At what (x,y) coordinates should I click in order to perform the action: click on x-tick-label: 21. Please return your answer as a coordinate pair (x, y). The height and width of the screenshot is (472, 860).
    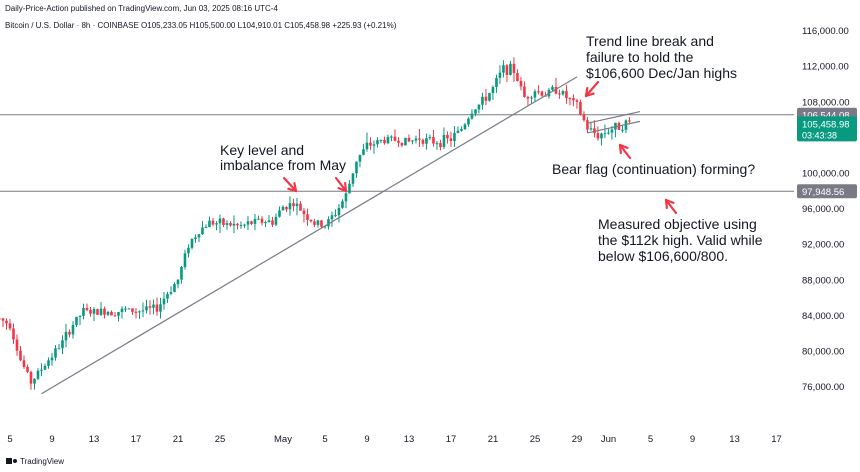
    Looking at the image, I should click on (178, 439).